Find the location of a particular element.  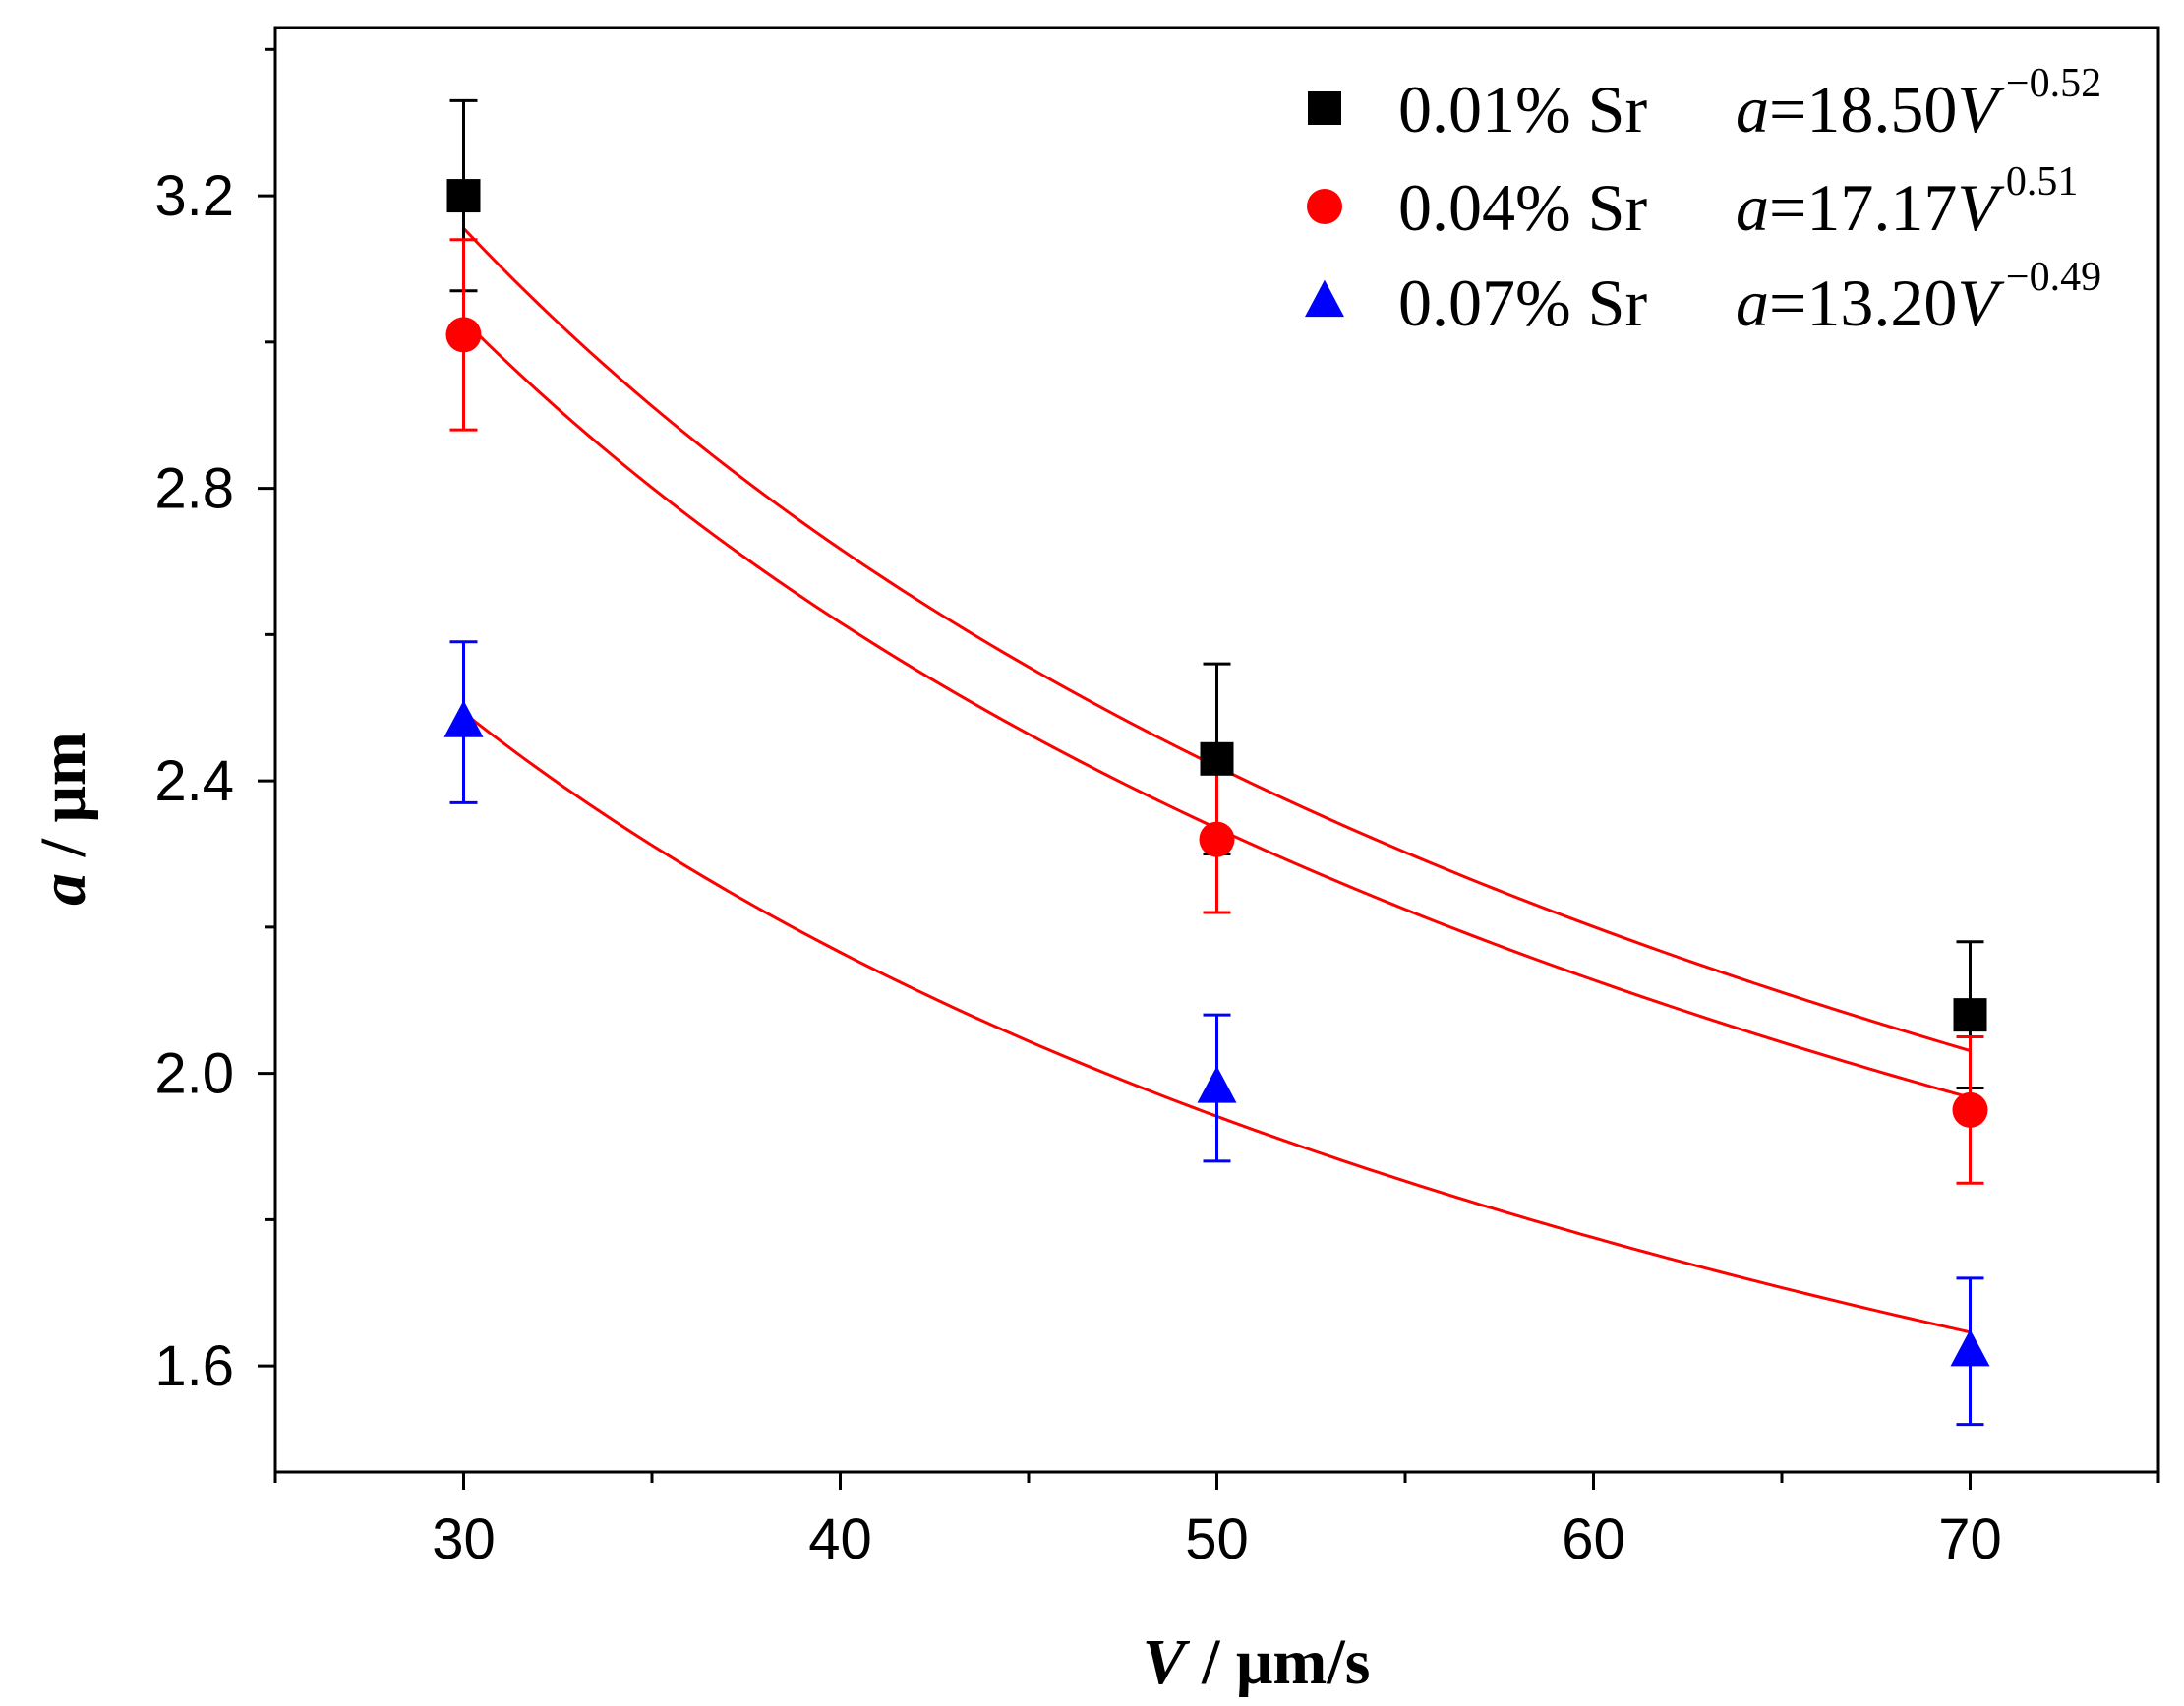

legend-label: 0.01% Sr is located at coordinates (1522, 109).